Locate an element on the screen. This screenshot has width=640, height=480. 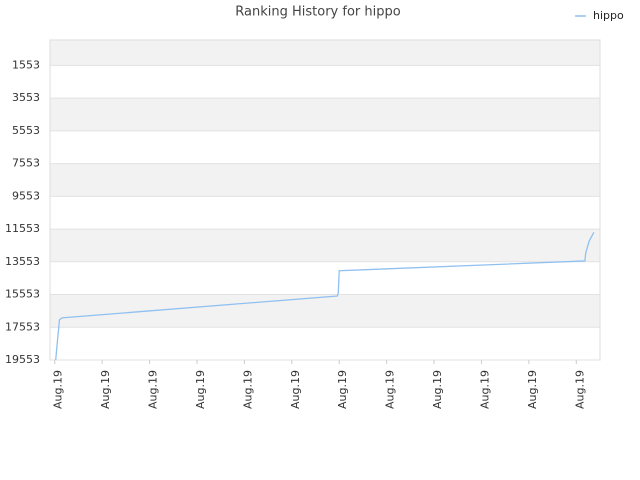
y-tick-label: 1553 is located at coordinates (26, 64).